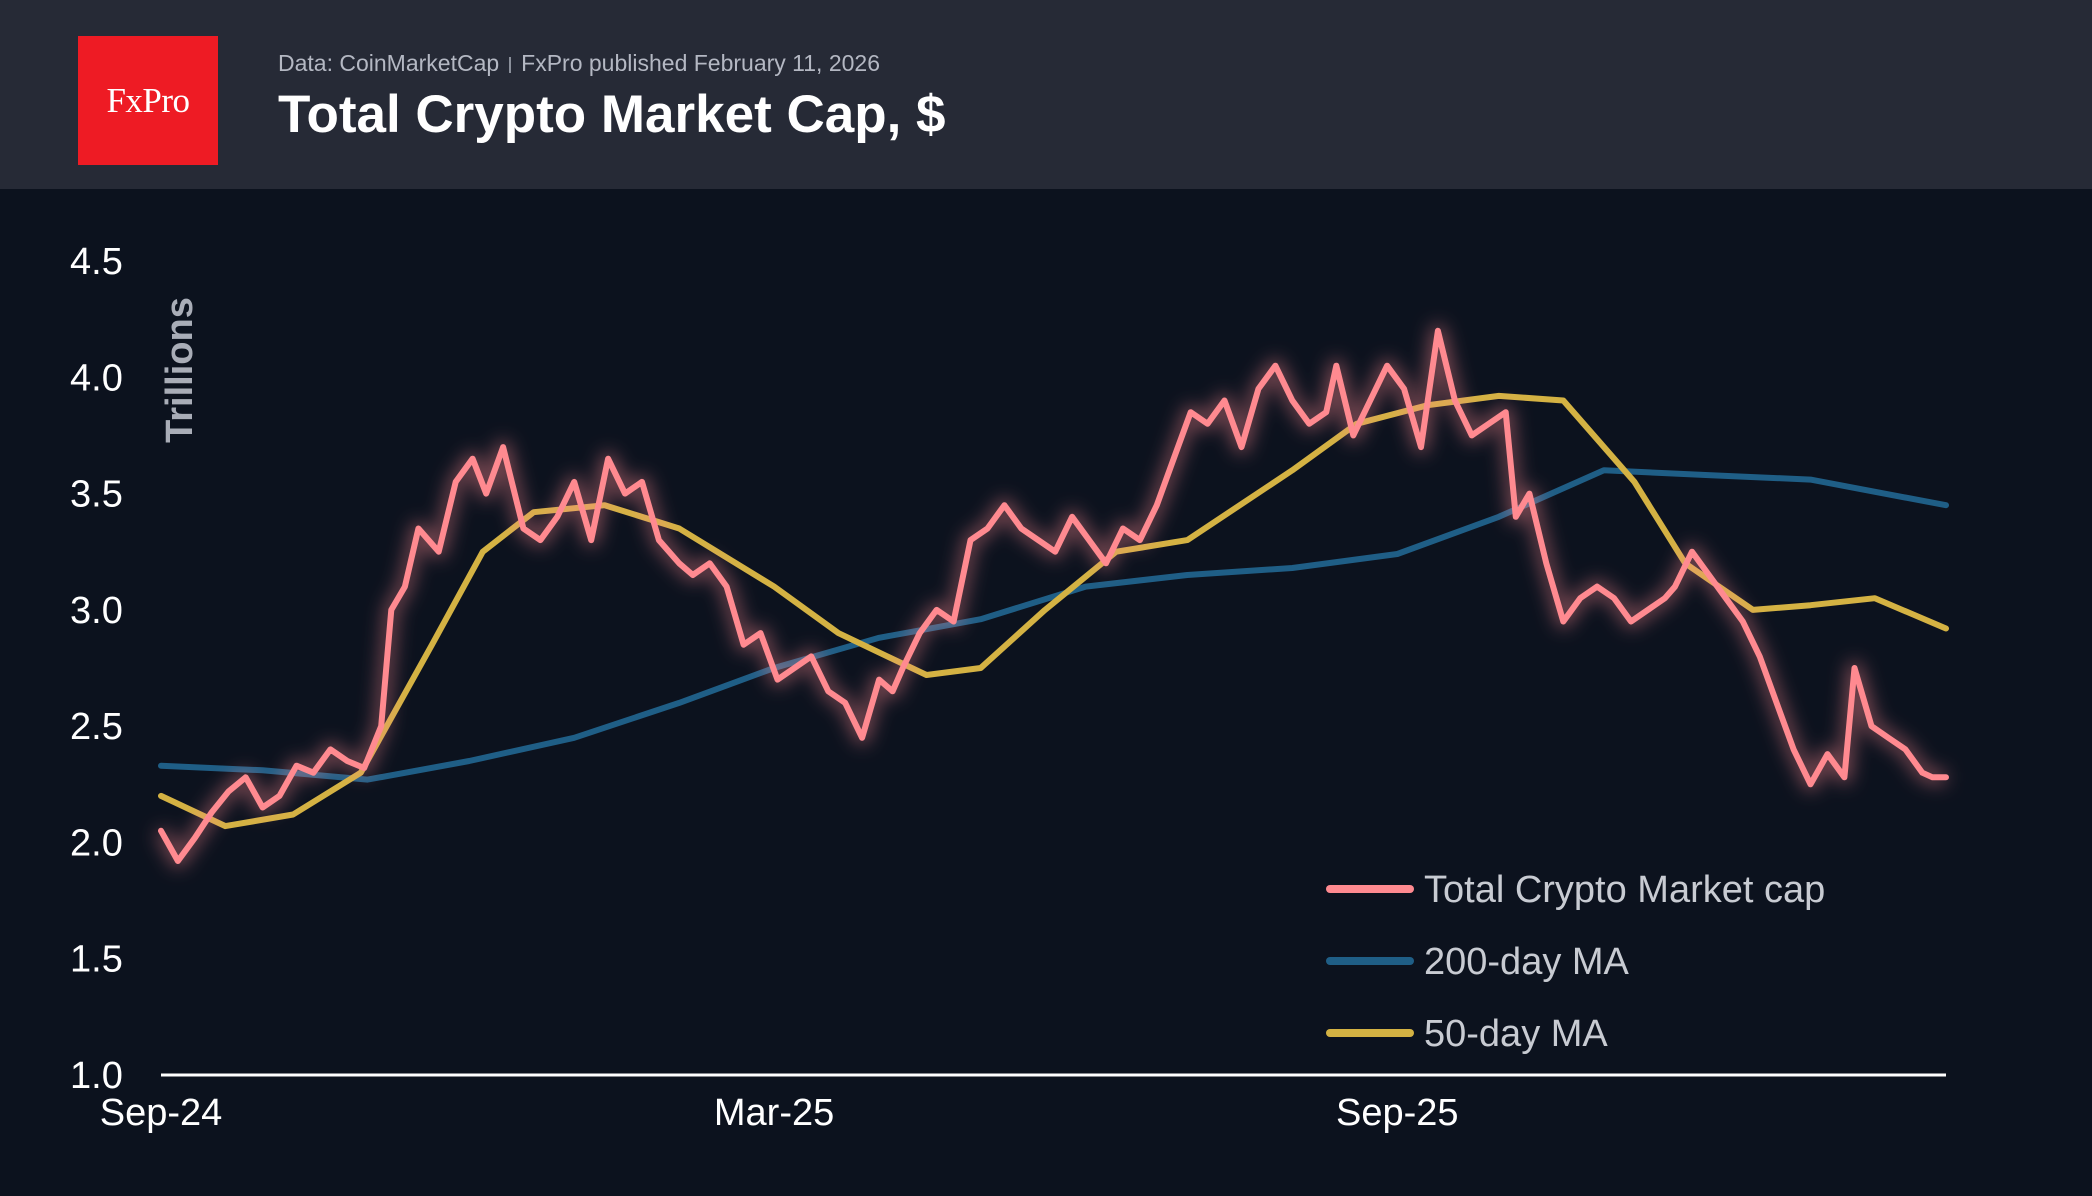 The image size is (2092, 1196). Describe the element at coordinates (389, 63) in the screenshot. I see `data-source: Data: CoinMarketCap` at that location.